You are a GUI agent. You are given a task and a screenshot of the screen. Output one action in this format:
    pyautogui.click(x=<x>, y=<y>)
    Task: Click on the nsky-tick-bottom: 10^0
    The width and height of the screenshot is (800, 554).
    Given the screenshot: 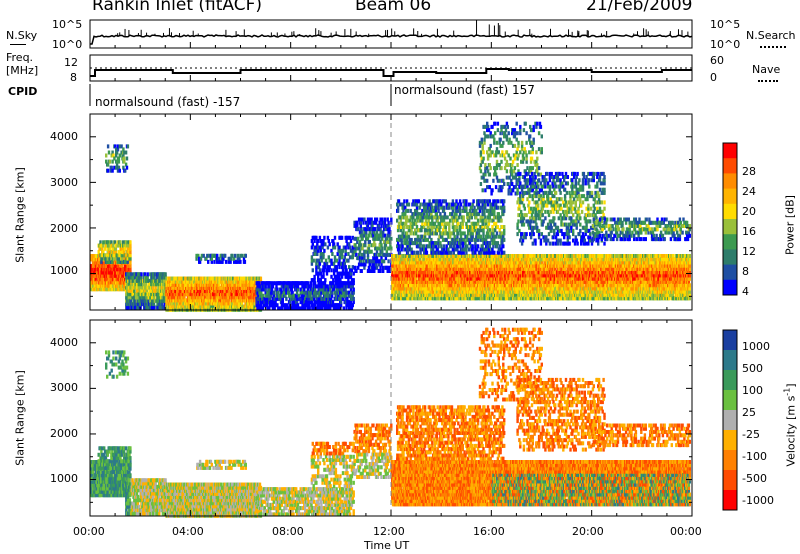 What is the action you would take?
    pyautogui.click(x=67, y=44)
    